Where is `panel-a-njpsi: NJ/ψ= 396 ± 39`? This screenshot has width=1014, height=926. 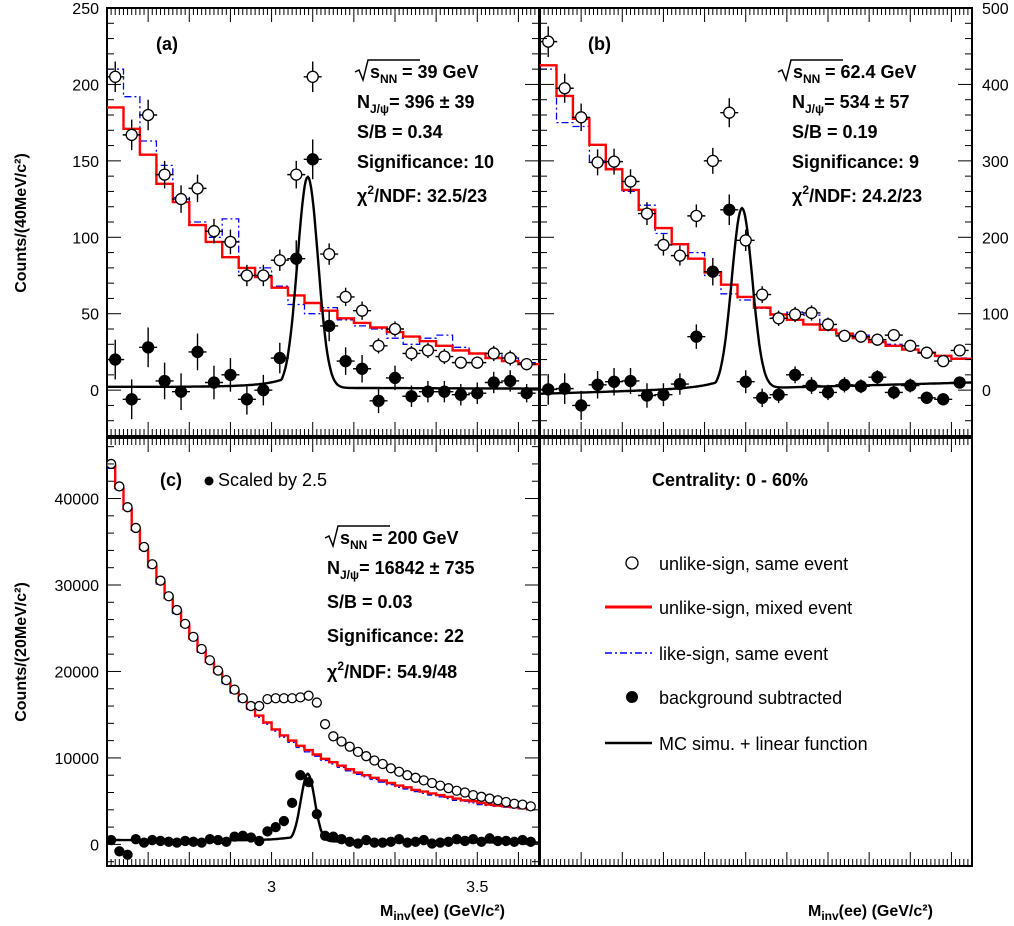
panel-a-njpsi: NJ/ψ= 396 ± 39 is located at coordinates (416, 104).